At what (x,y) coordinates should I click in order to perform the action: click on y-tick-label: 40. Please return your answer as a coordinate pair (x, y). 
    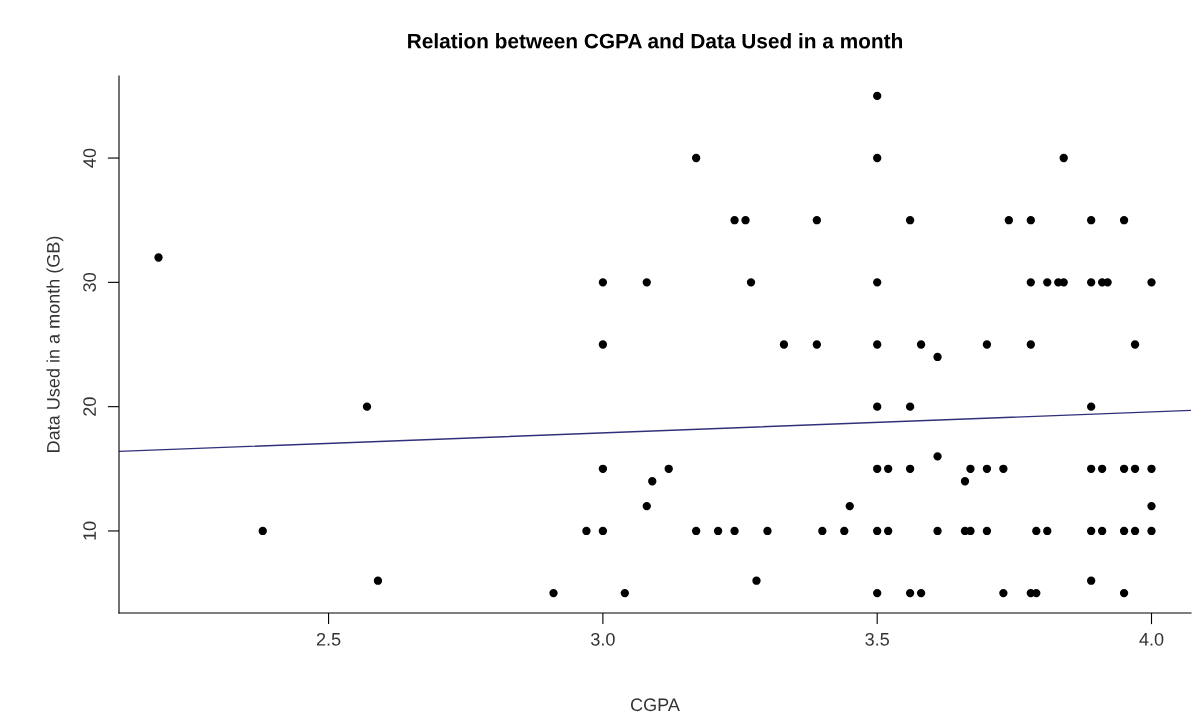
    Looking at the image, I should click on (89, 158).